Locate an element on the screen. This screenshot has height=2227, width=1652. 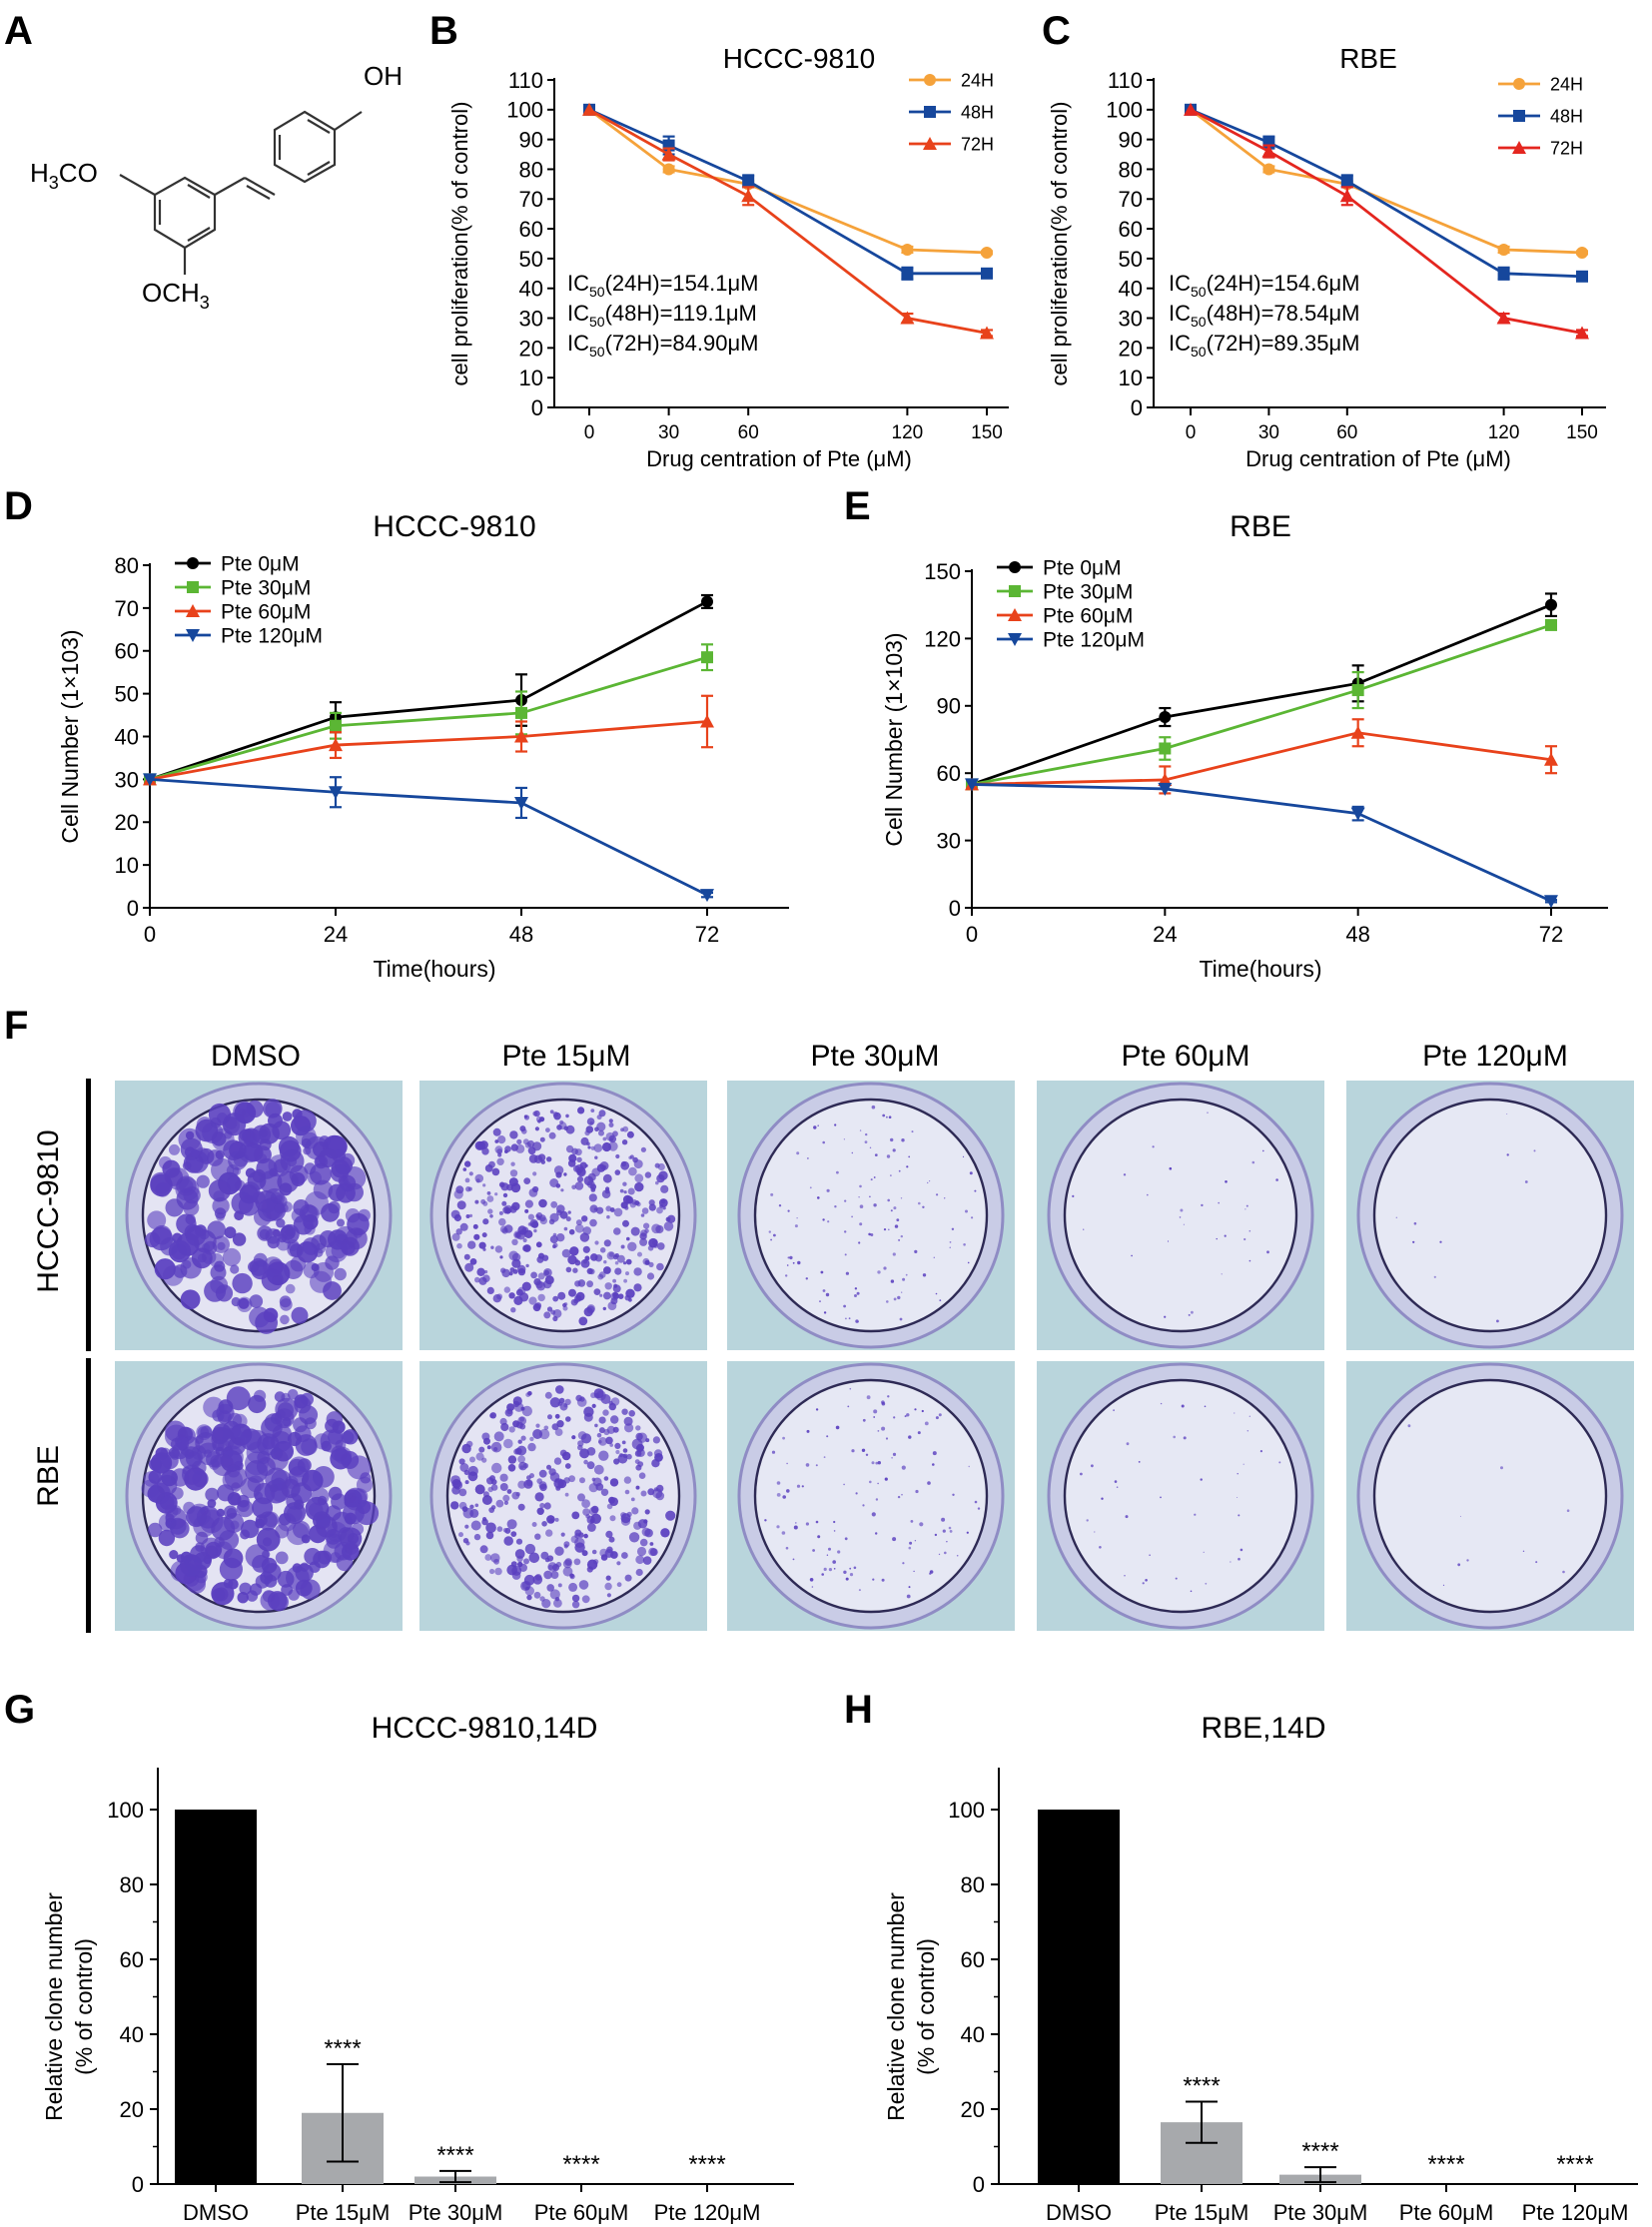
ring-right is located at coordinates (305, 147).